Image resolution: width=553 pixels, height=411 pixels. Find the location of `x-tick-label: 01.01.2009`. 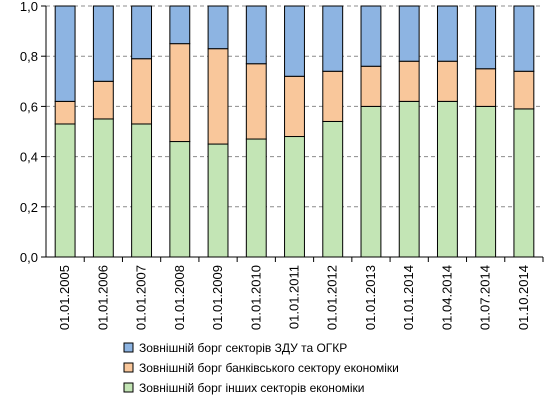

x-tick-label: 01.01.2009 is located at coordinates (217, 297).